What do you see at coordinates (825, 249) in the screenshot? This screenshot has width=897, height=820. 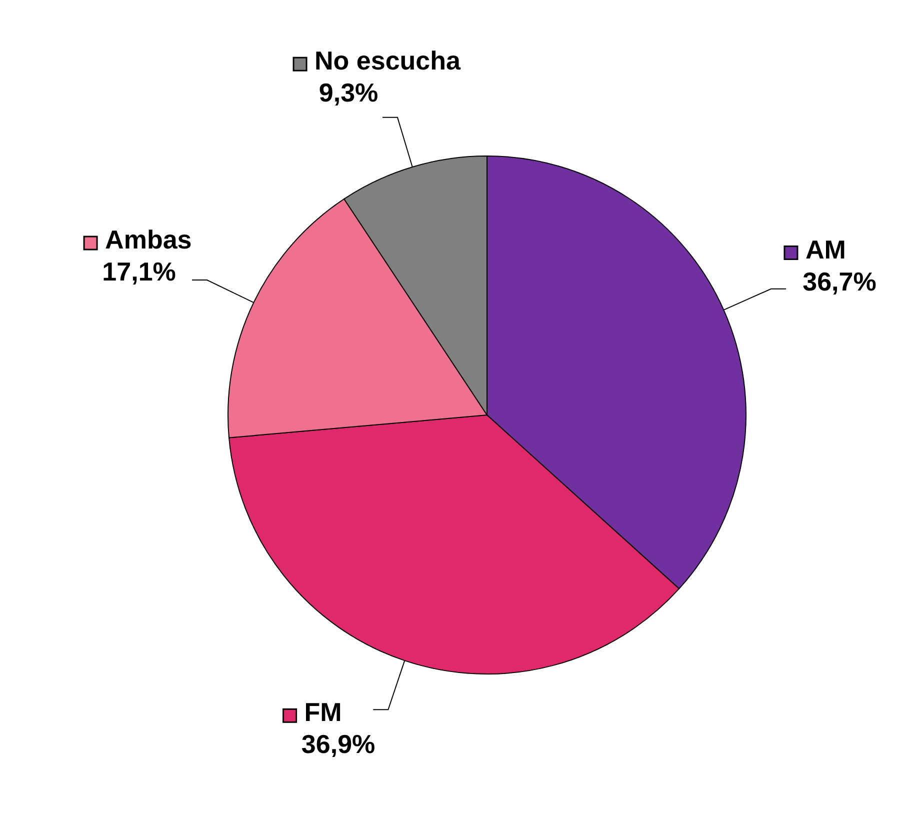 I see `legend-label: AM` at bounding box center [825, 249].